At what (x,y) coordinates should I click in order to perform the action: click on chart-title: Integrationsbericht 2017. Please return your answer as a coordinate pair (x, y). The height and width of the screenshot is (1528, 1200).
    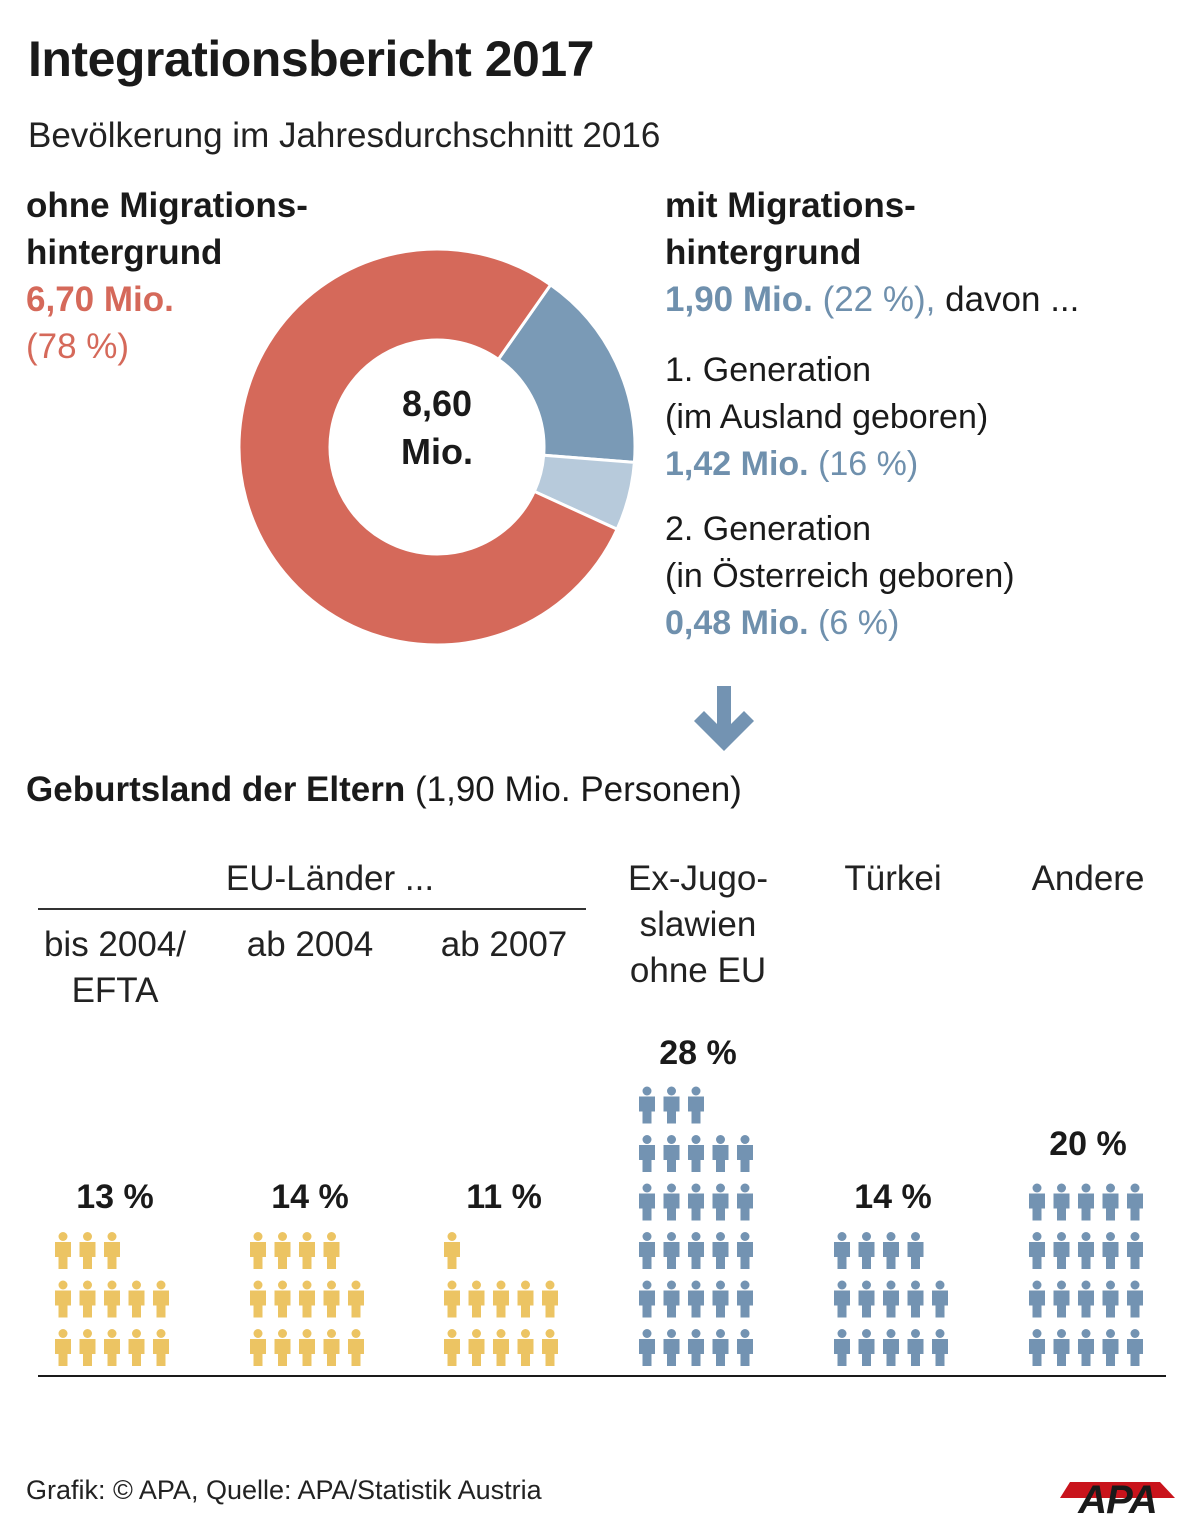
    Looking at the image, I should click on (311, 59).